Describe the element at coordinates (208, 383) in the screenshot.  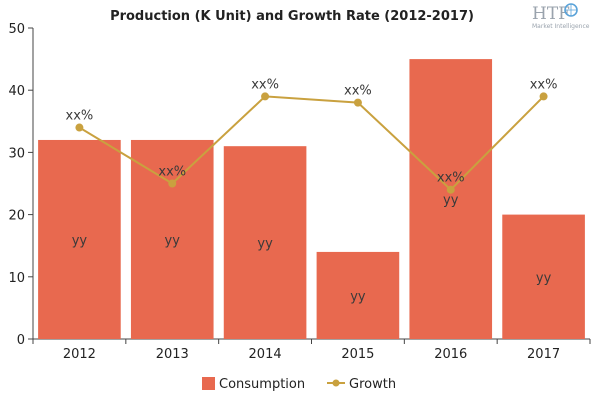
I see `legend-swatch-consumption` at that location.